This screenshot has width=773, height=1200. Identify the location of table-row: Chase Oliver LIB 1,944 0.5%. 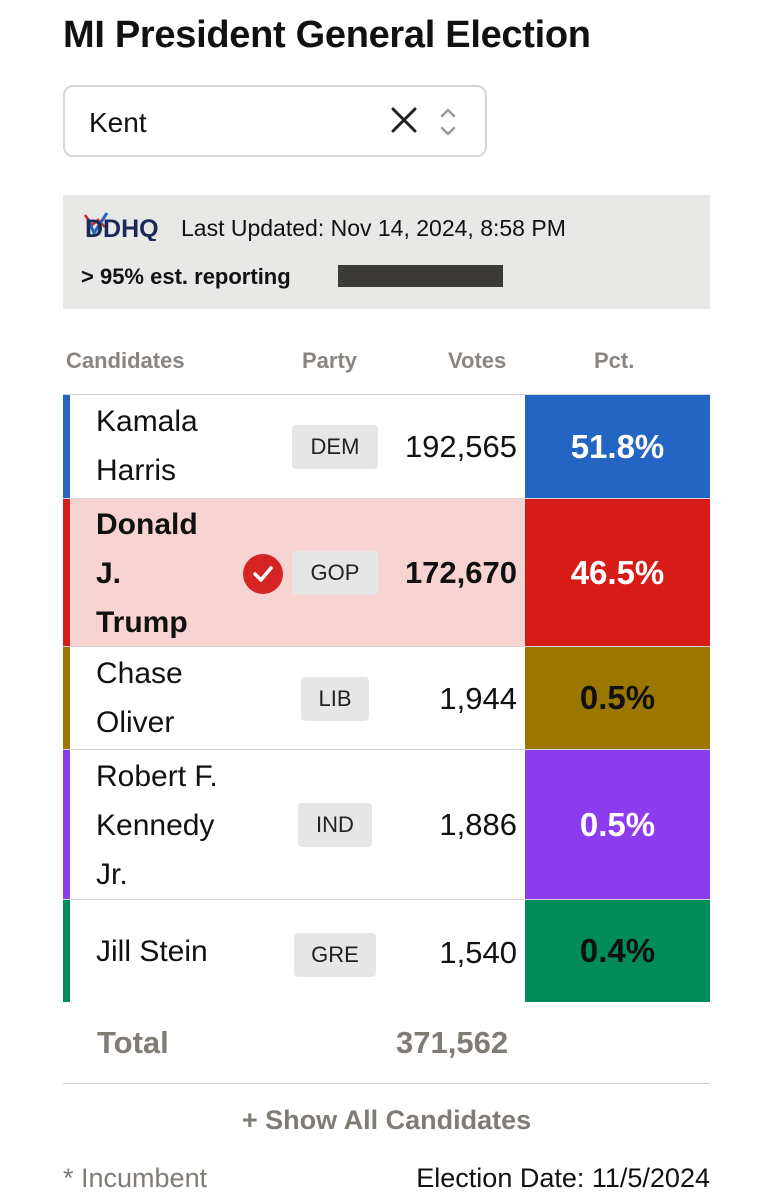
(386, 697).